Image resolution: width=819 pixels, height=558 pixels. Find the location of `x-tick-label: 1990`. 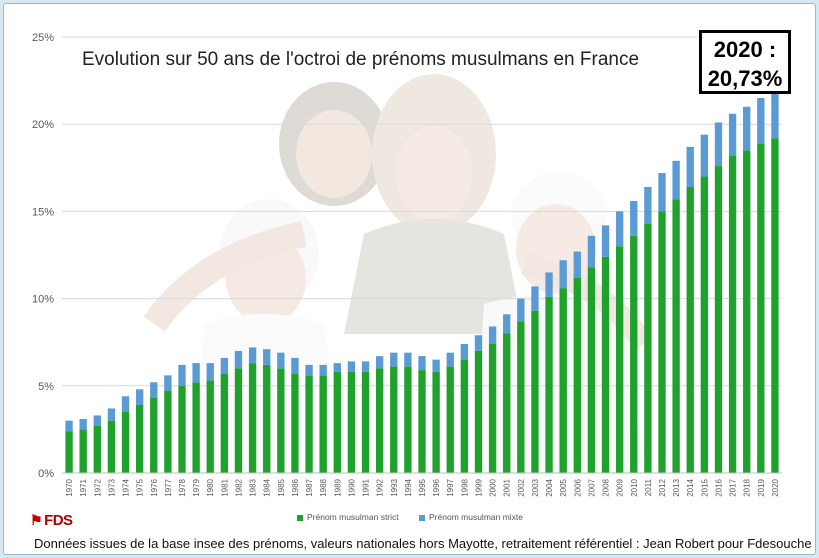

x-tick-label: 1990 is located at coordinates (351, 487).